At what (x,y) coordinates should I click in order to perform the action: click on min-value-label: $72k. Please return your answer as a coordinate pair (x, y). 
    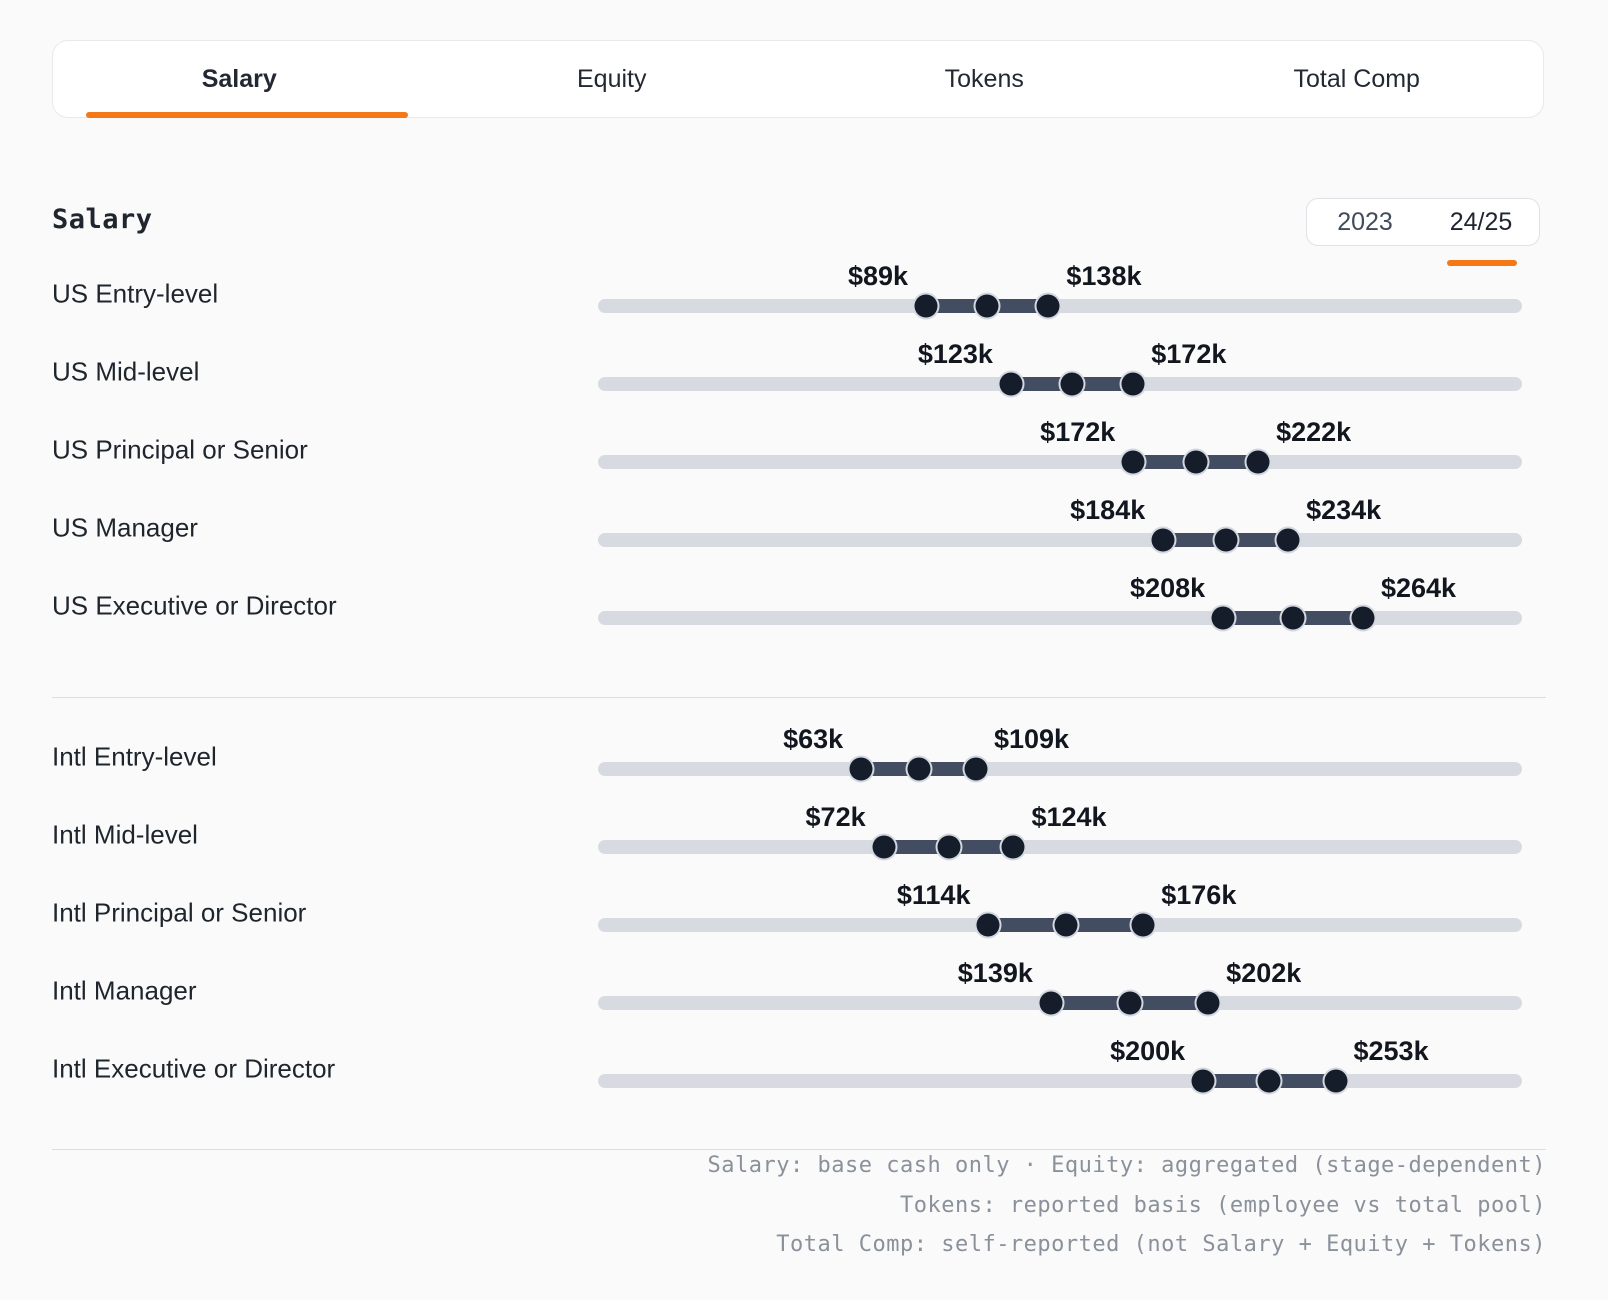
    Looking at the image, I should click on (835, 817).